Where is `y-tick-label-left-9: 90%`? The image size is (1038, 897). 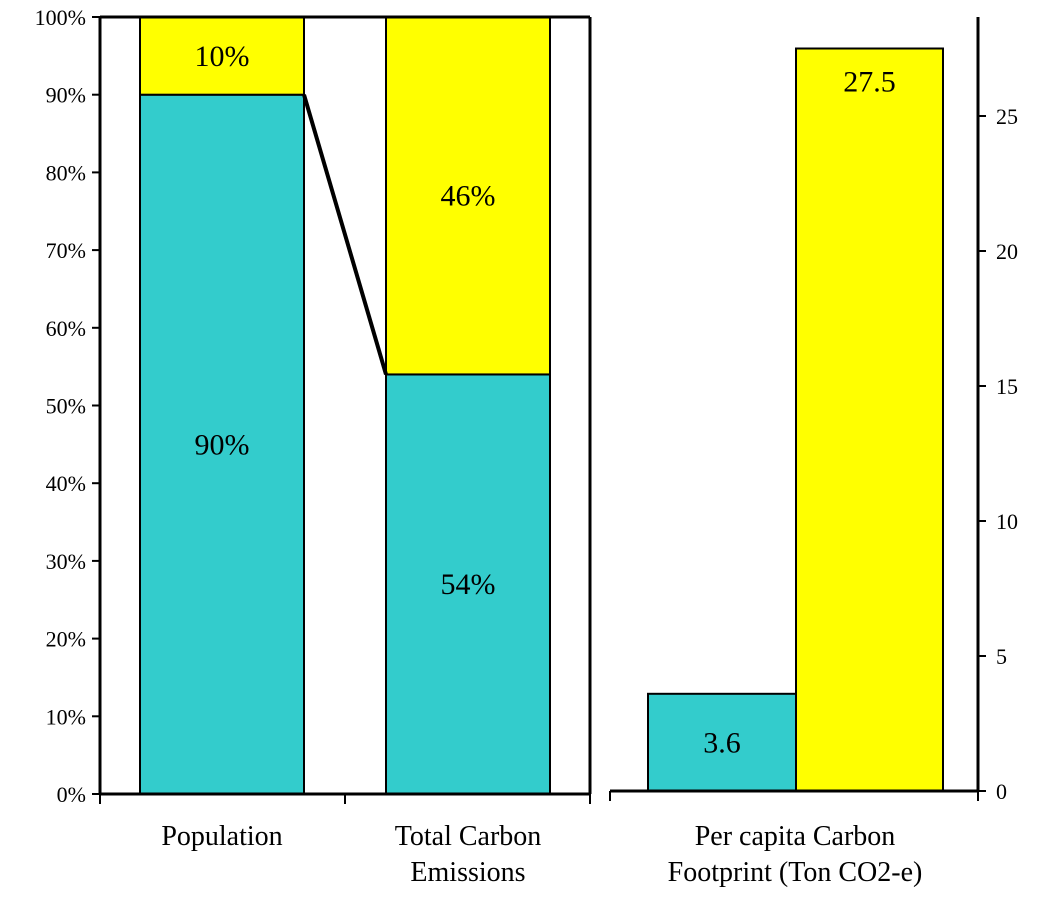 y-tick-label-left-9: 90% is located at coordinates (66, 95).